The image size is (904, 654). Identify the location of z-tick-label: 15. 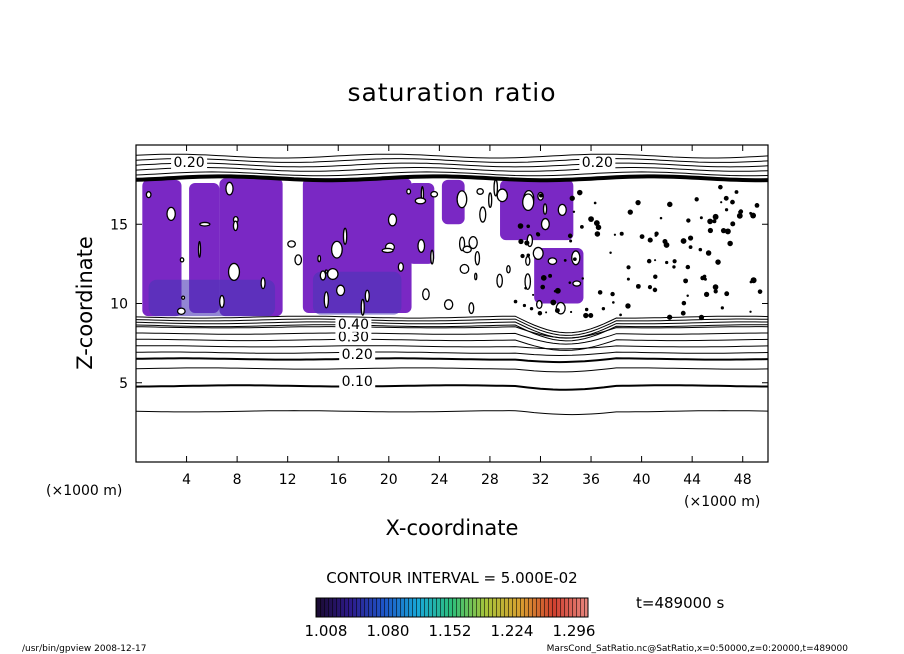
(119, 225).